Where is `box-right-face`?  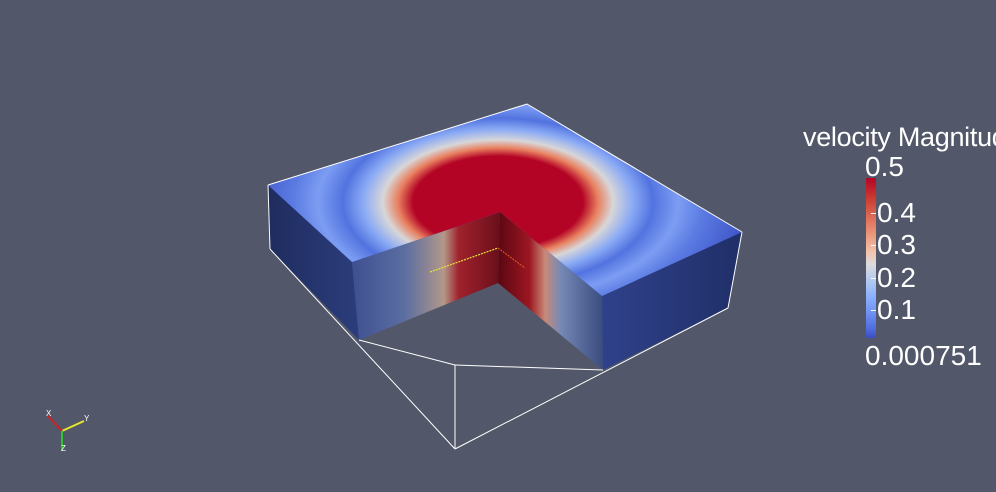
box-right-face is located at coordinates (672, 301).